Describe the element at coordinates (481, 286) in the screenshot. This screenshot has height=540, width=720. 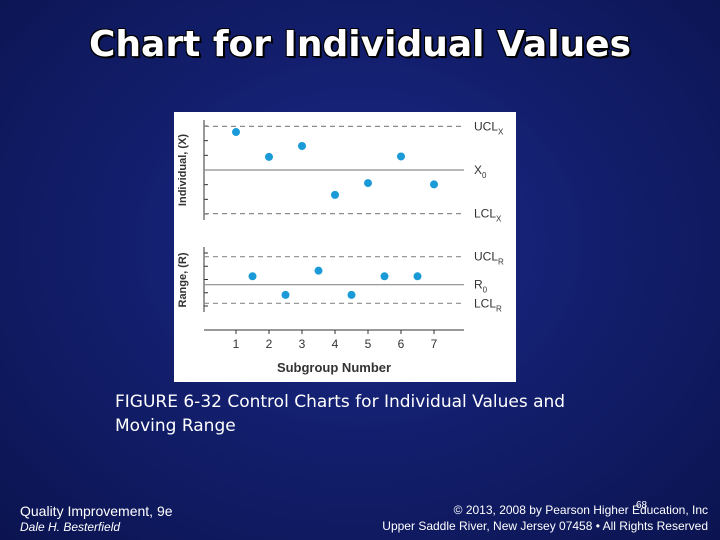
I see `control-line-label: R0` at that location.